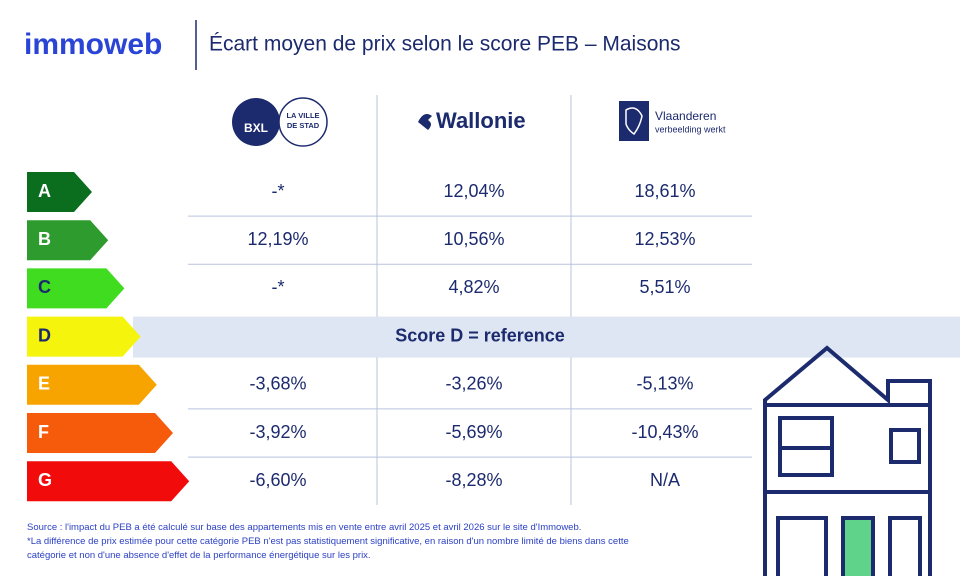 The width and height of the screenshot is (960, 576). What do you see at coordinates (685, 116) in the screenshot?
I see `vlaanderen-name: Vlaanderen` at bounding box center [685, 116].